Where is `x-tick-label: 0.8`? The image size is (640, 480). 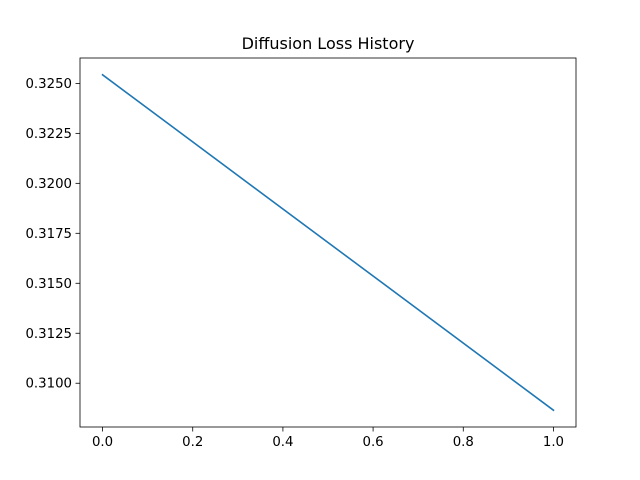
x-tick-label: 0.8 is located at coordinates (463, 442).